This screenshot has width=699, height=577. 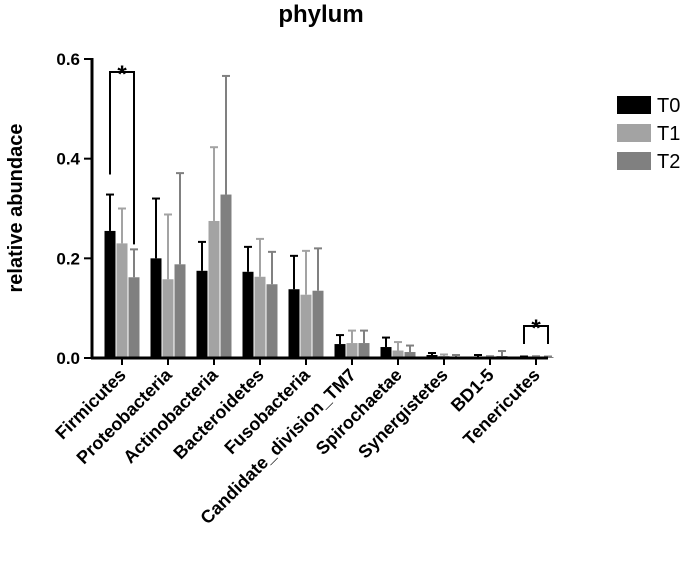 What do you see at coordinates (122, 74) in the screenshot?
I see `significance-star-0: *` at bounding box center [122, 74].